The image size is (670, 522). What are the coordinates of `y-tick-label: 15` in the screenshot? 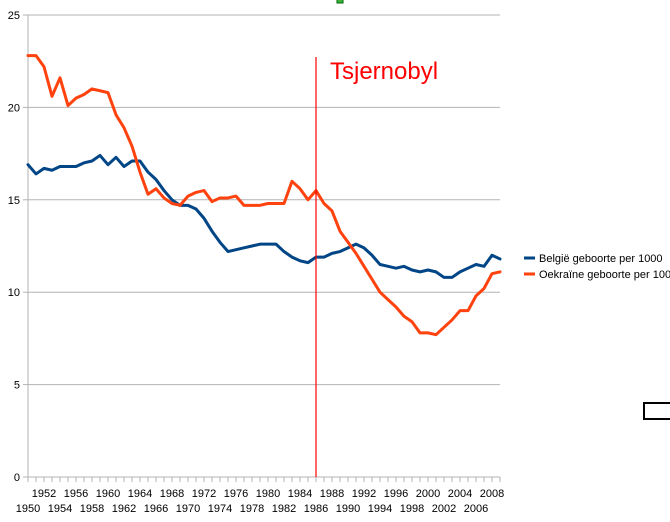 It's located at (14, 201).